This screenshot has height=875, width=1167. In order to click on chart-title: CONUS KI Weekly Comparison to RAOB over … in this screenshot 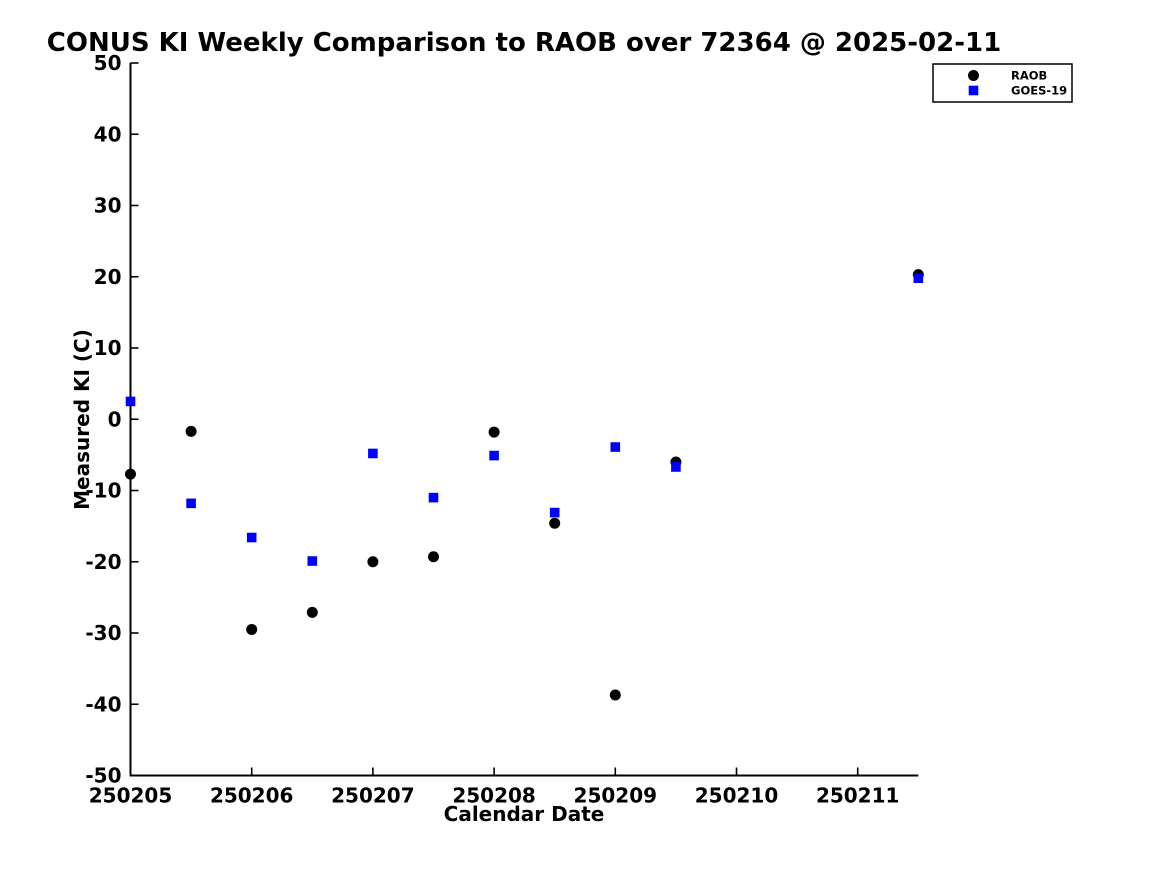, I will do `click(524, 43)`.